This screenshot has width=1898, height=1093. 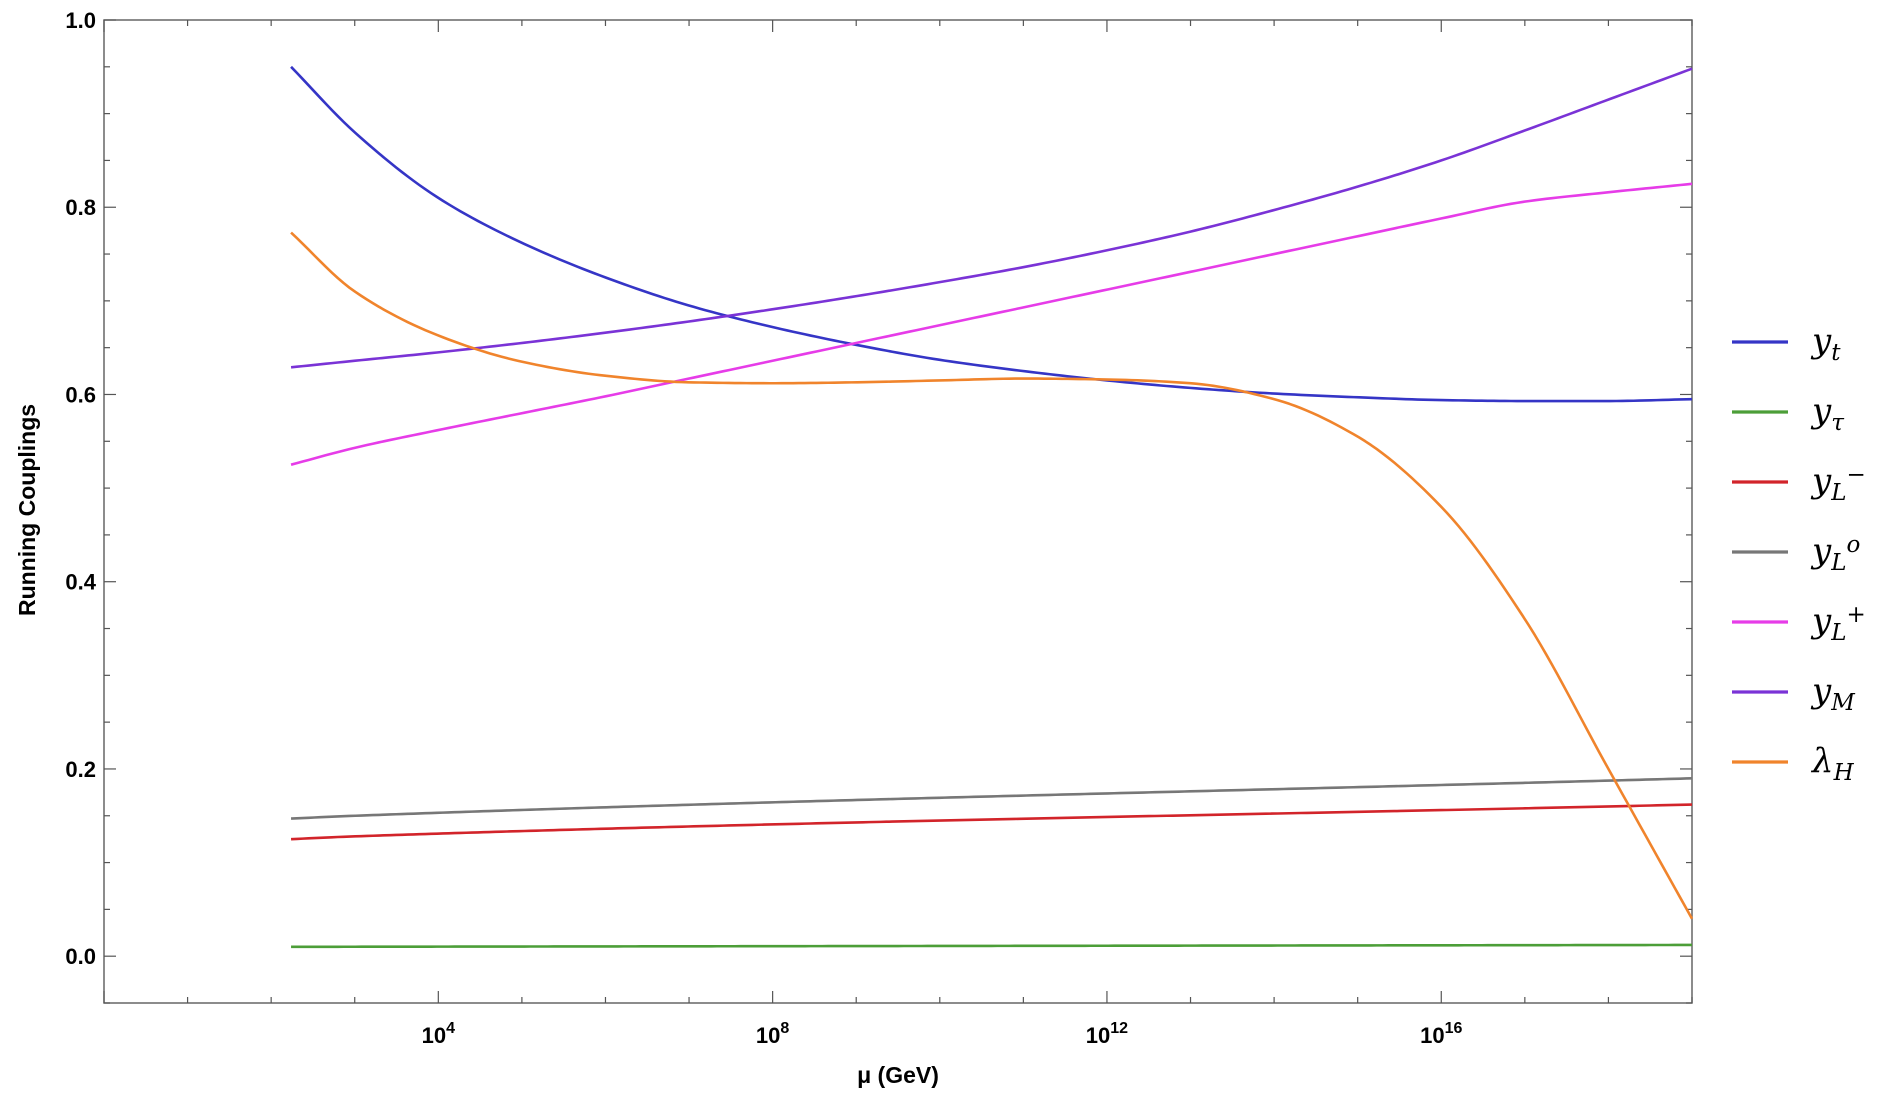 I want to click on y-tick-label: 0.0, so click(x=80, y=956).